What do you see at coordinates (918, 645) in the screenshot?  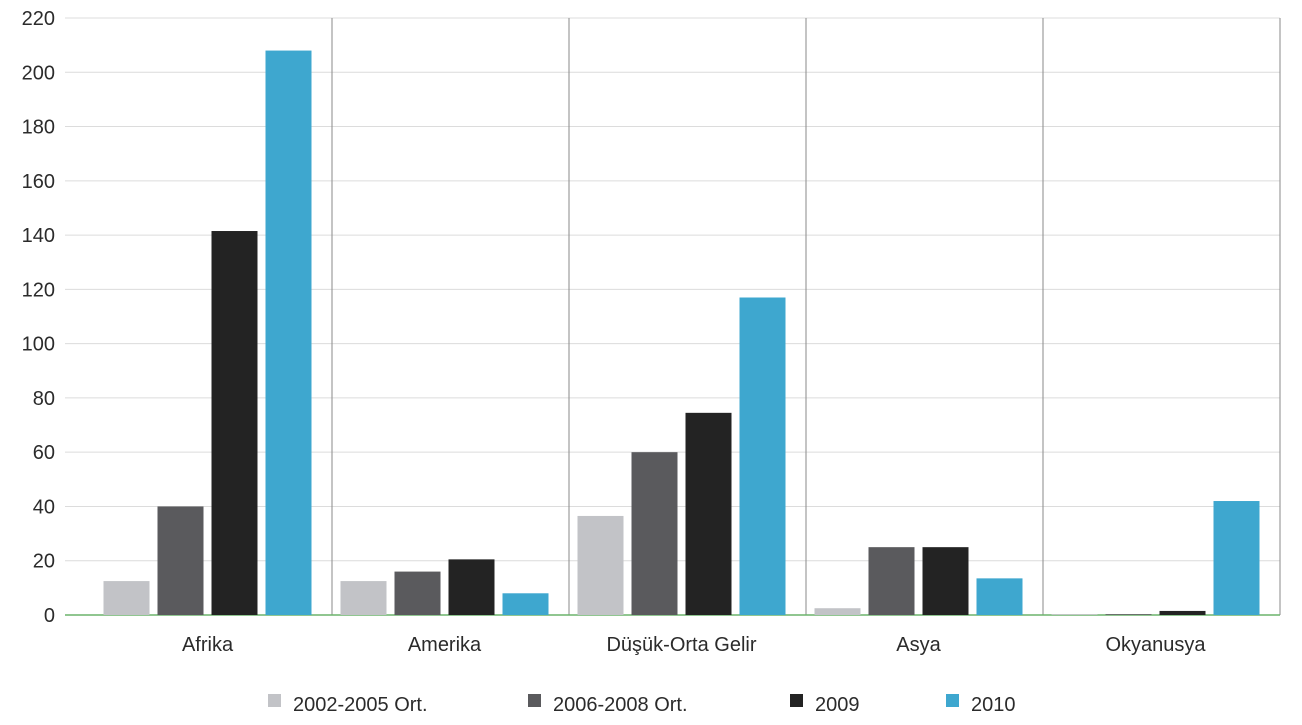 I see `x-tick-label: Asya` at bounding box center [918, 645].